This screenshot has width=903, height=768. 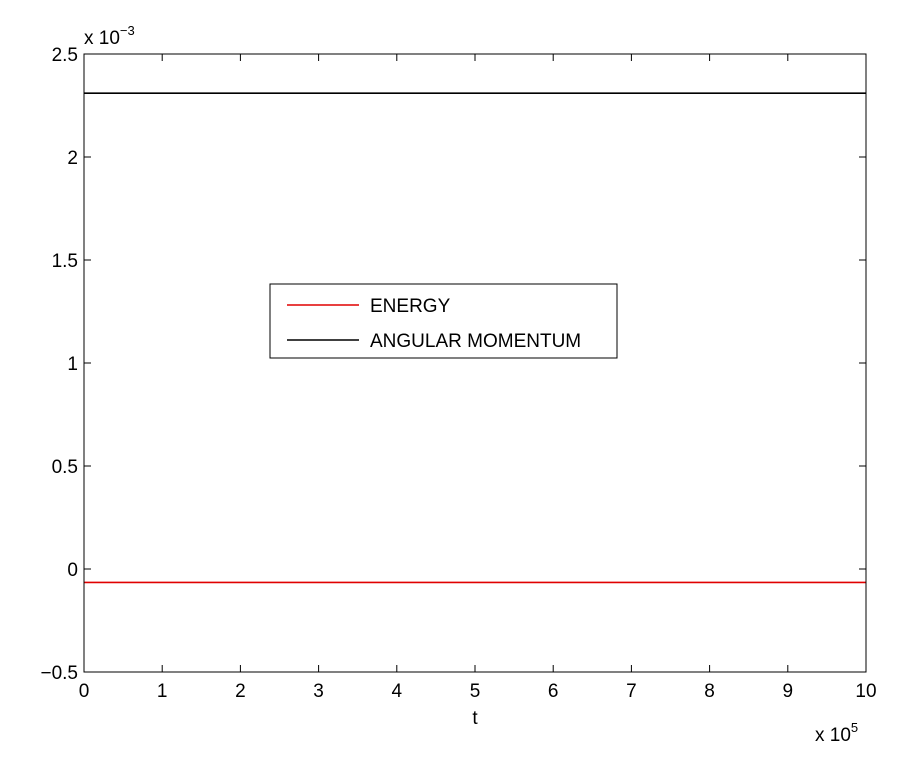 What do you see at coordinates (475, 718) in the screenshot?
I see `x-axis-label: t` at bounding box center [475, 718].